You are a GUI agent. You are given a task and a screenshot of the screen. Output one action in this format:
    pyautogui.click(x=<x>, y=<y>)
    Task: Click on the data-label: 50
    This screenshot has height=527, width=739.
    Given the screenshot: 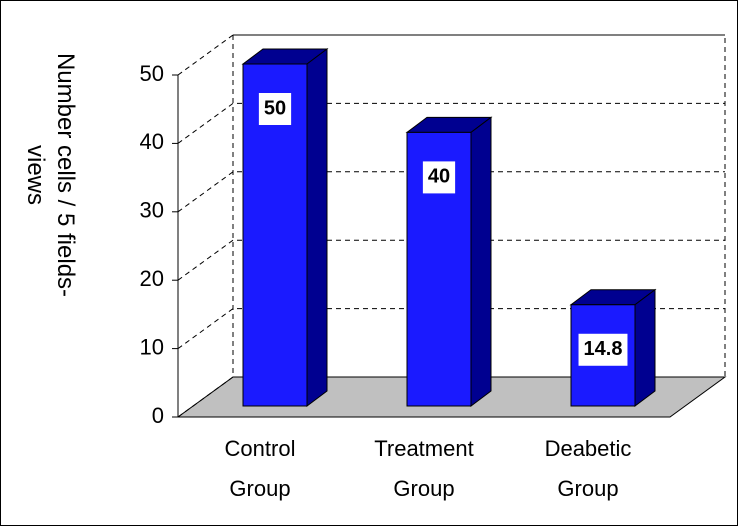 What is the action you would take?
    pyautogui.click(x=275, y=108)
    